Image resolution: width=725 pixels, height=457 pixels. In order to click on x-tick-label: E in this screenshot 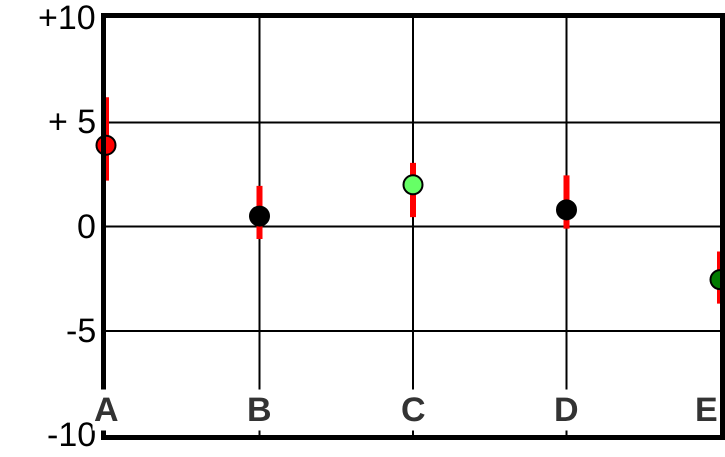, I will do `click(706, 410)`.